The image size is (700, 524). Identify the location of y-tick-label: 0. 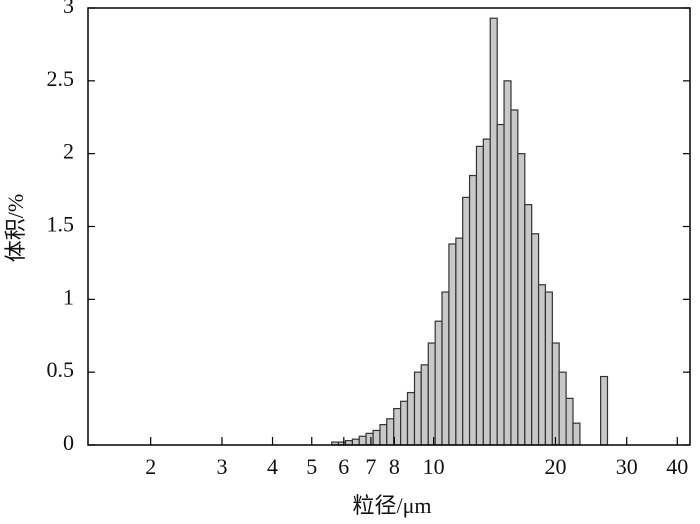
(68, 442).